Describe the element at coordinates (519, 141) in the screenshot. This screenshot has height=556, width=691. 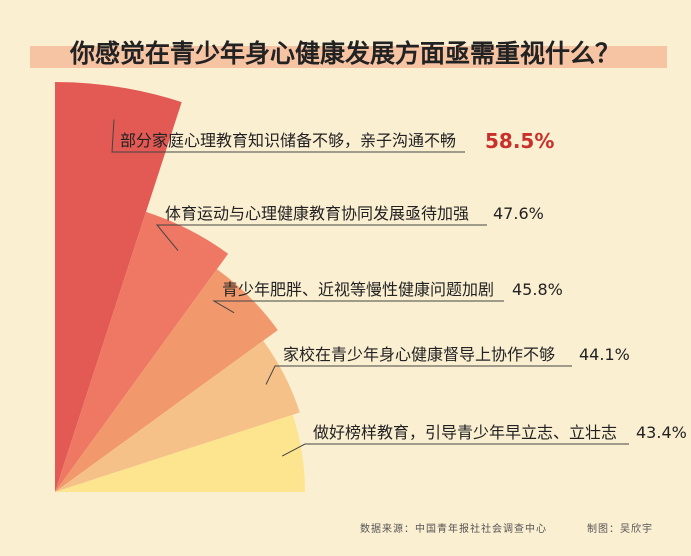
I see `value-label-1: 58.5%` at that location.